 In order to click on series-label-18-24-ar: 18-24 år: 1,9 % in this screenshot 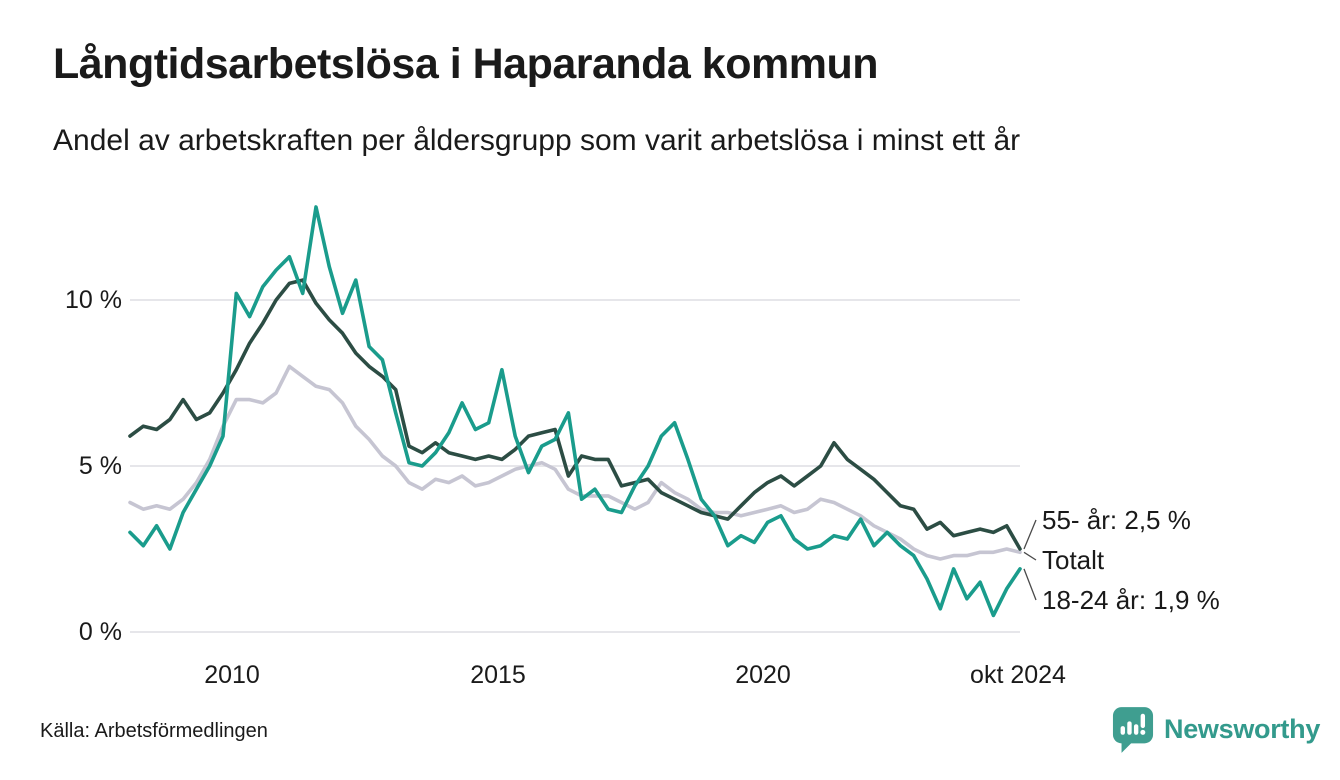, I will do `click(1131, 600)`.